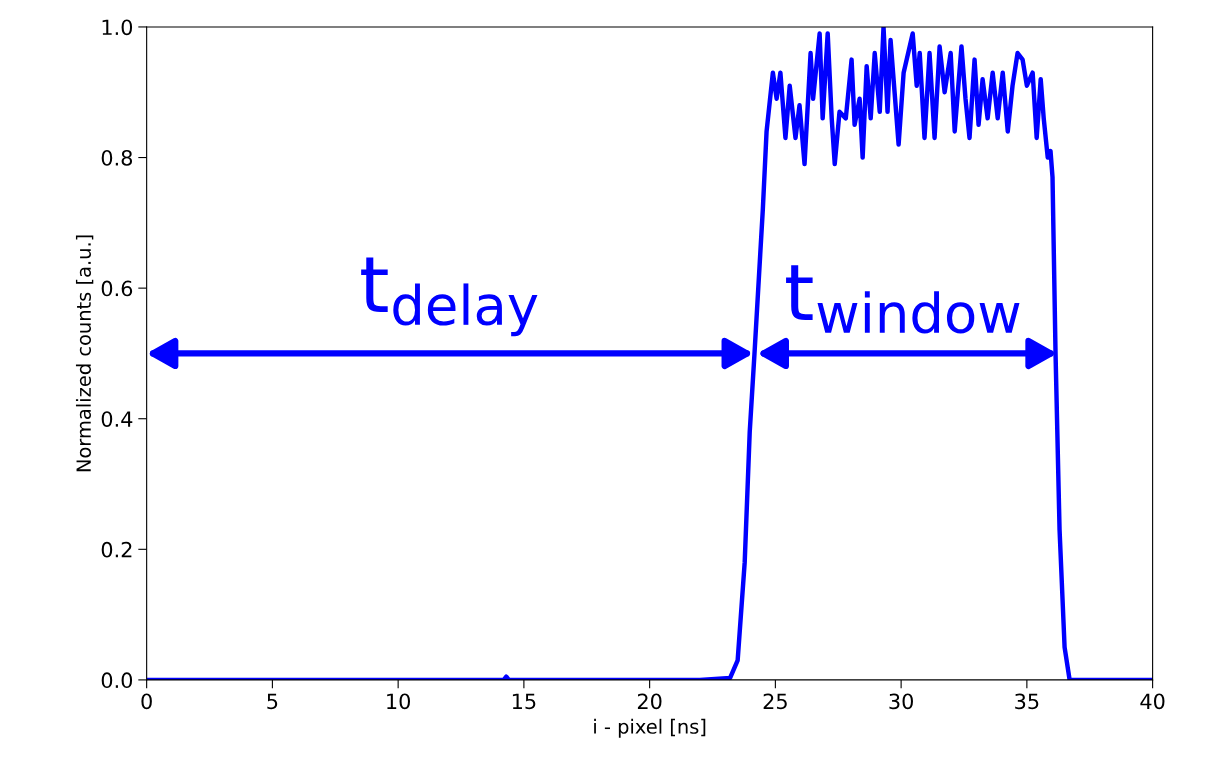  What do you see at coordinates (775, 701) in the screenshot?
I see `x-tick-label: 25` at bounding box center [775, 701].